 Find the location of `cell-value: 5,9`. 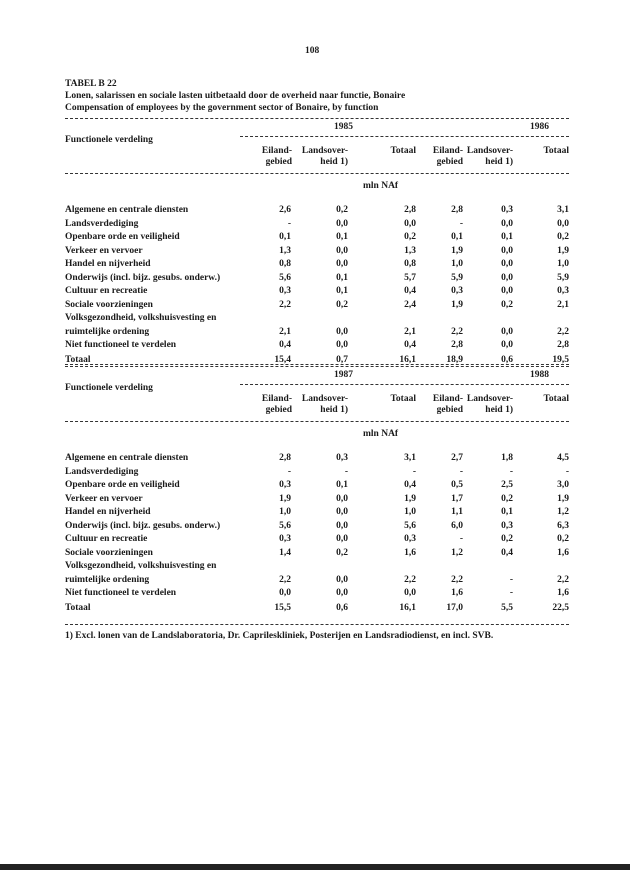

cell-value: 5,9 is located at coordinates (457, 277).